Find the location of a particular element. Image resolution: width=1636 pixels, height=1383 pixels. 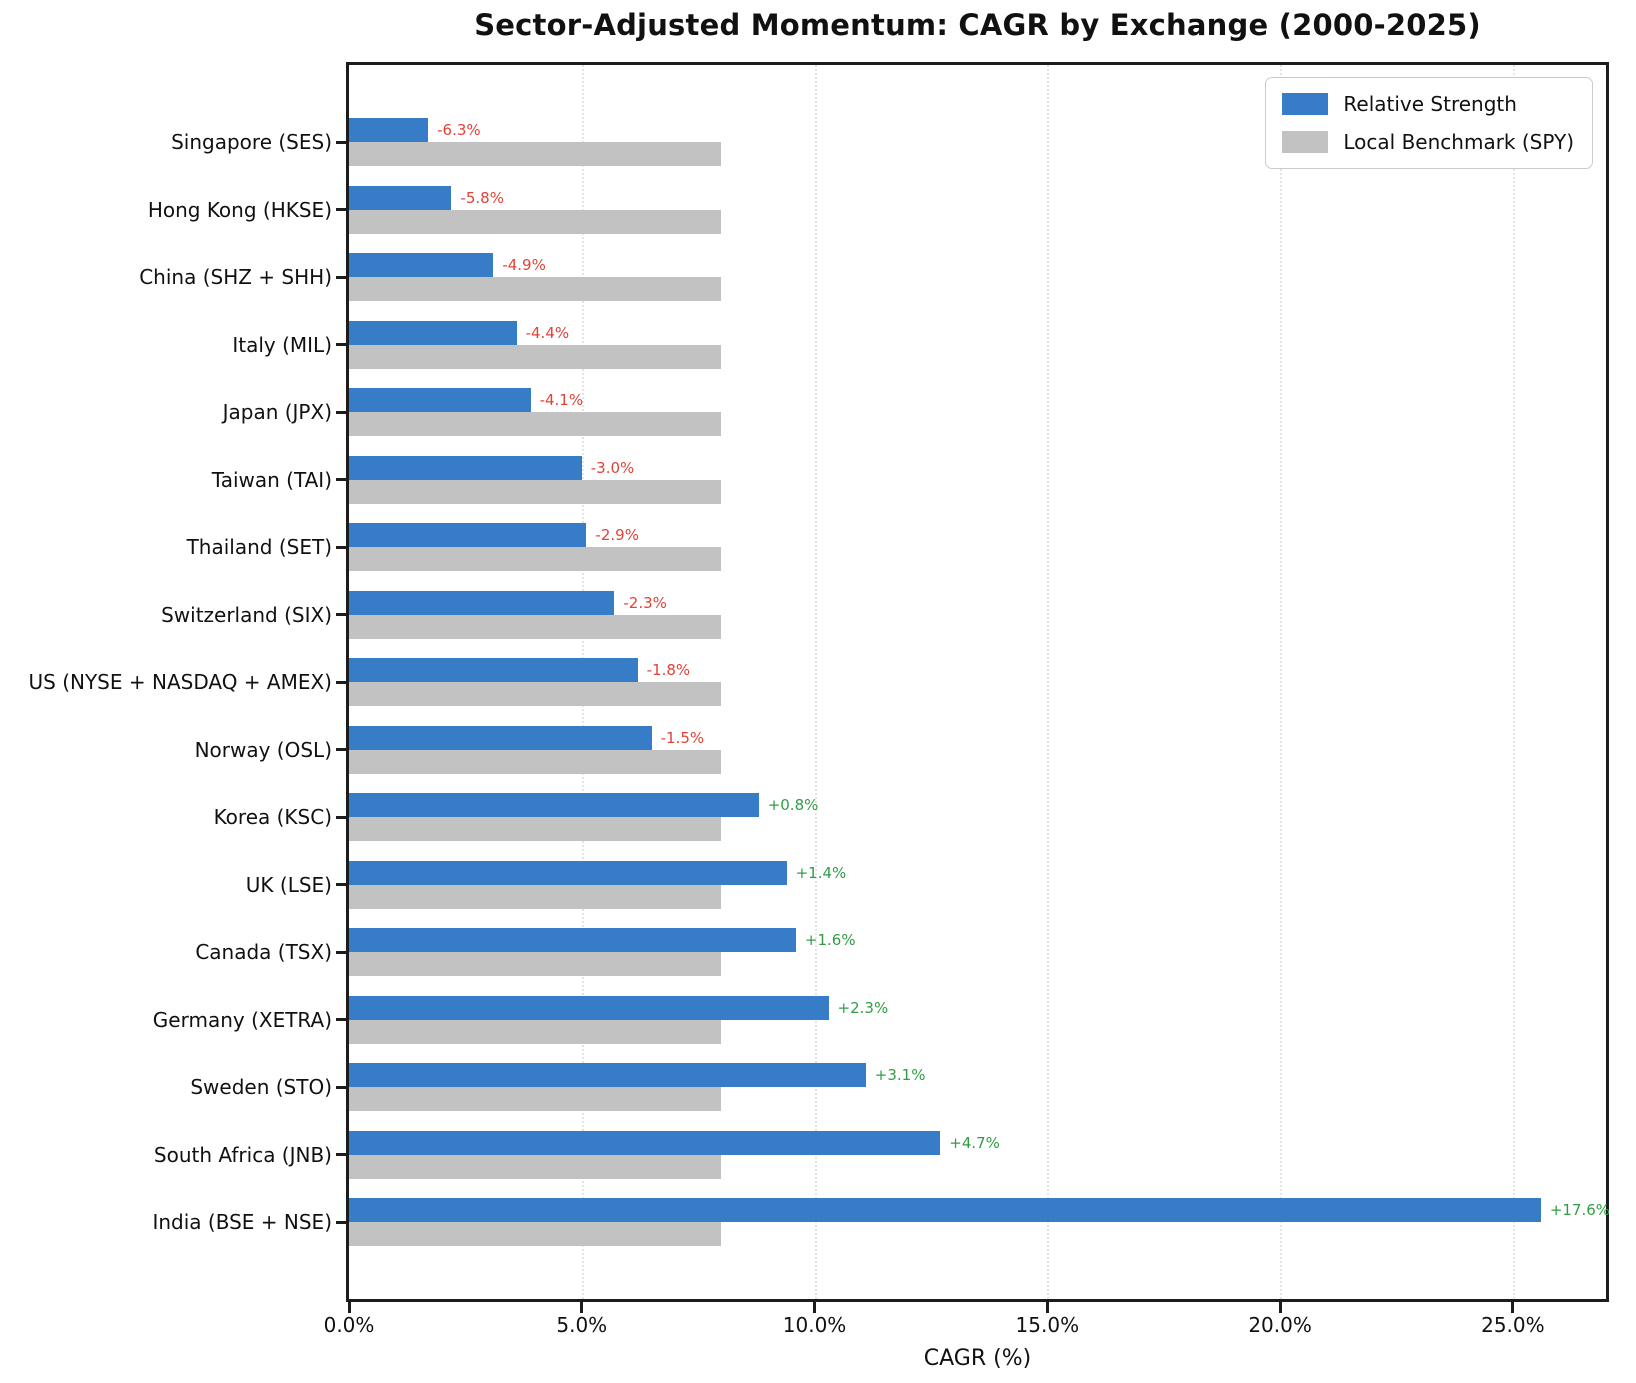

legend-label-relative-strength: Relative Strength is located at coordinates (1430, 104).